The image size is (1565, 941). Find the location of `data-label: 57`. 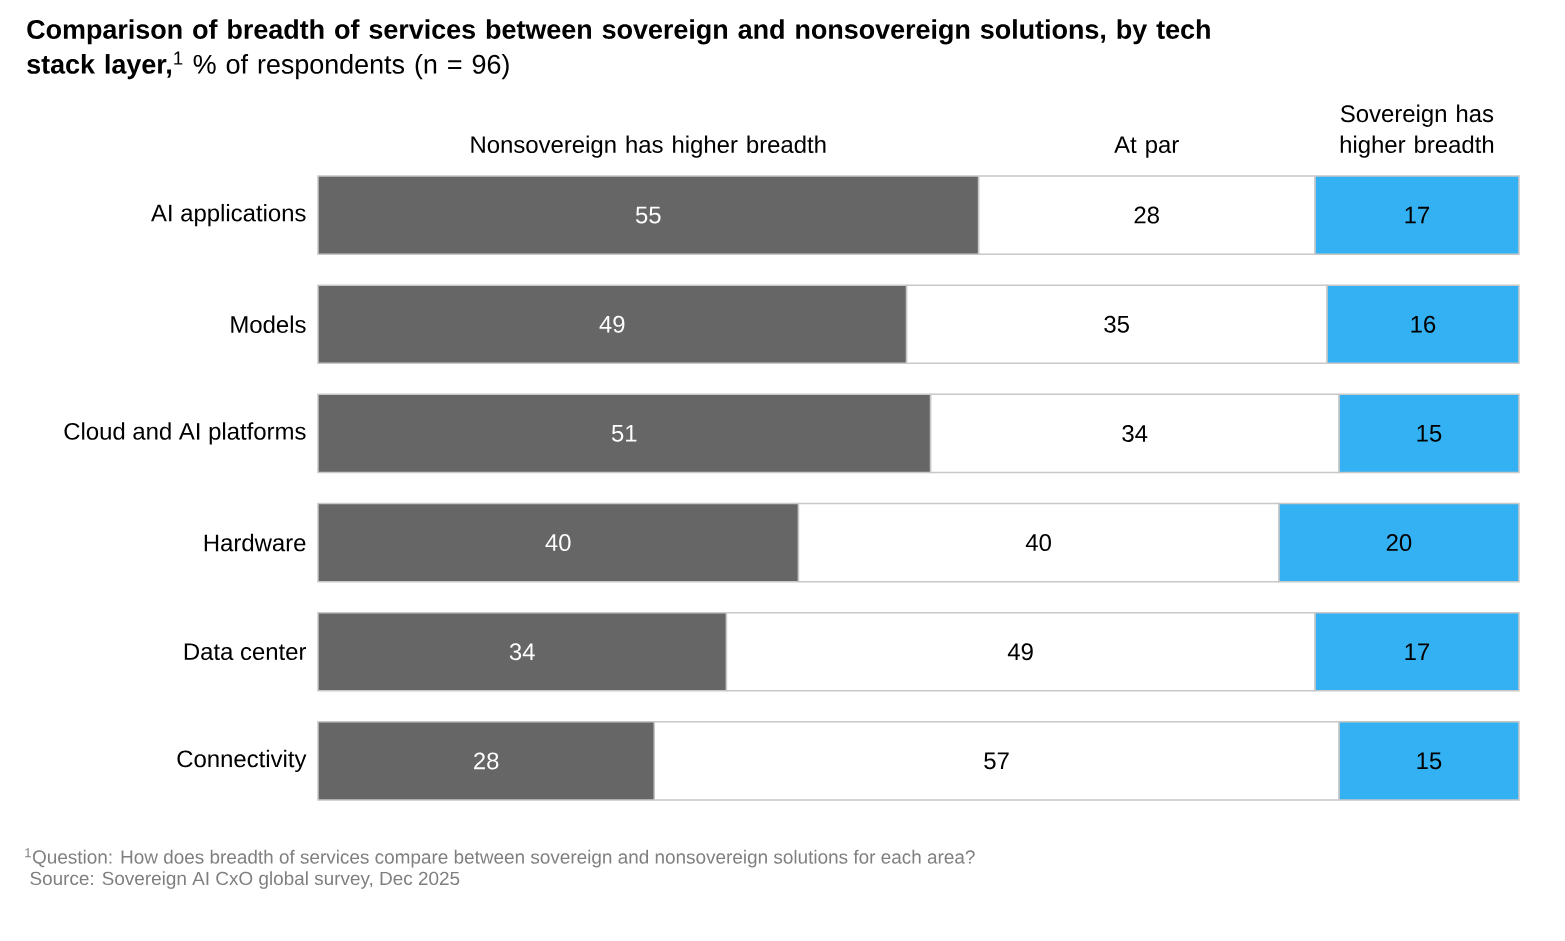

data-label: 57 is located at coordinates (996, 761).